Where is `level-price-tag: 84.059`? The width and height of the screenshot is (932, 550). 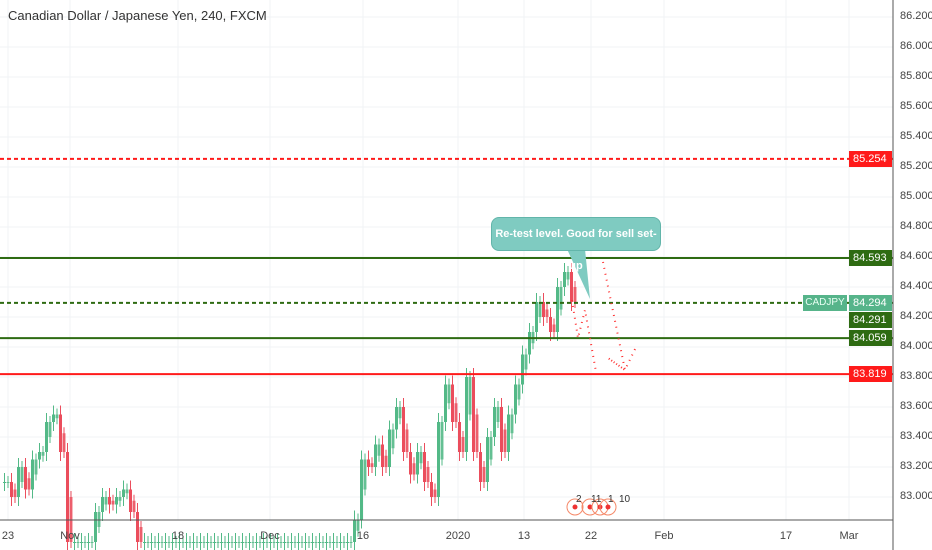 level-price-tag: 84.059 is located at coordinates (870, 338).